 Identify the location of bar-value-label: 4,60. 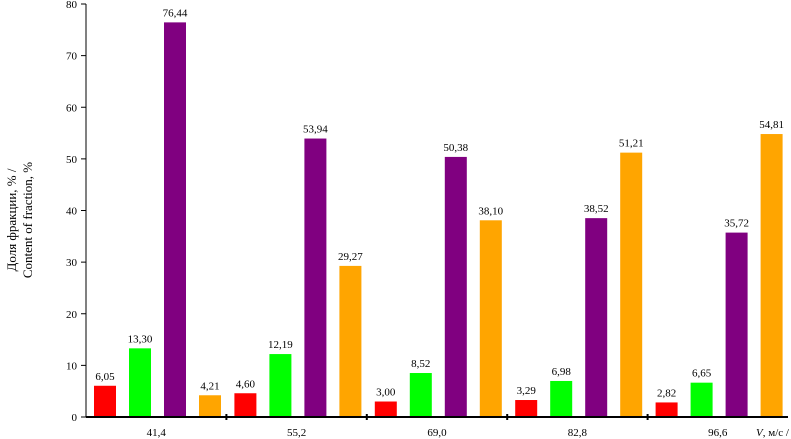
(246, 384).